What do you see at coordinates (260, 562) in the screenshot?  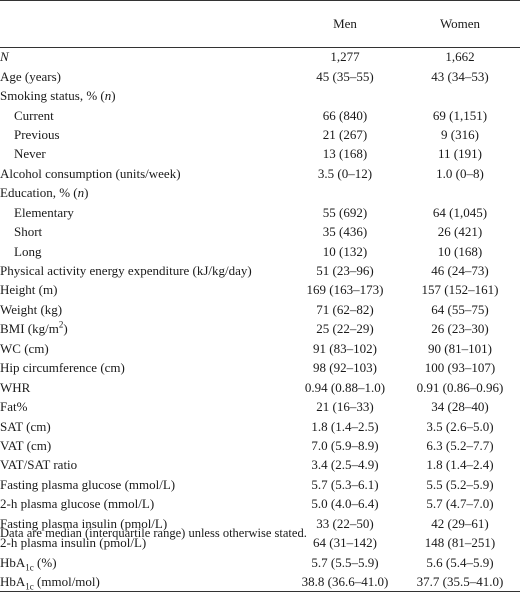 I see `table-row: HbA1c (%) 5.7 (5.5–5.9) 5.6 (5.4–5.9)` at bounding box center [260, 562].